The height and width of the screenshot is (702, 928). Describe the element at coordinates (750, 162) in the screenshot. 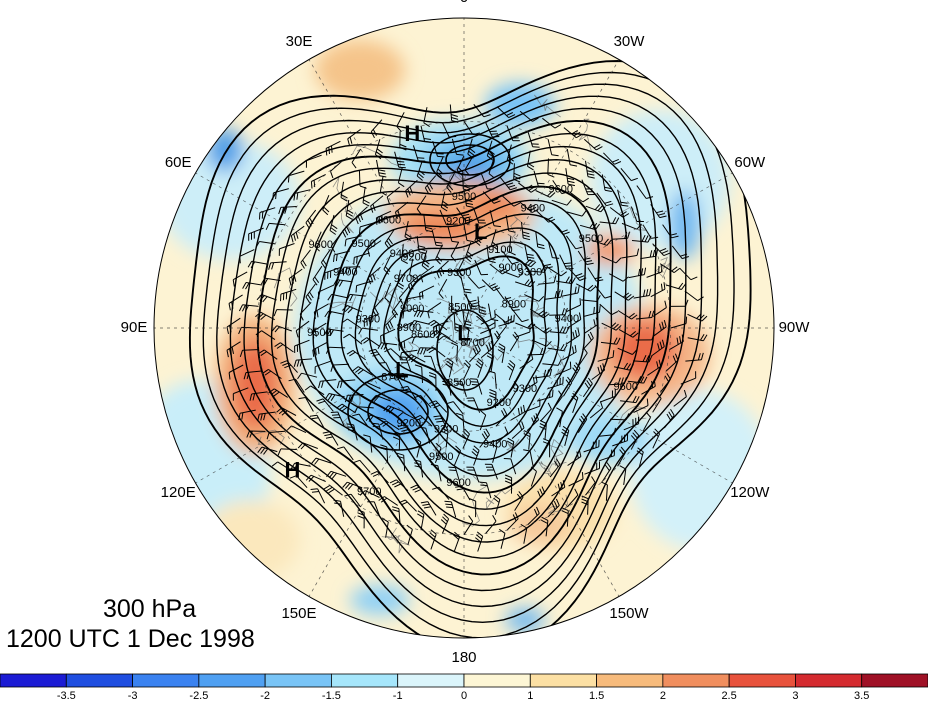

I see `lon-60w-label: 60W` at that location.